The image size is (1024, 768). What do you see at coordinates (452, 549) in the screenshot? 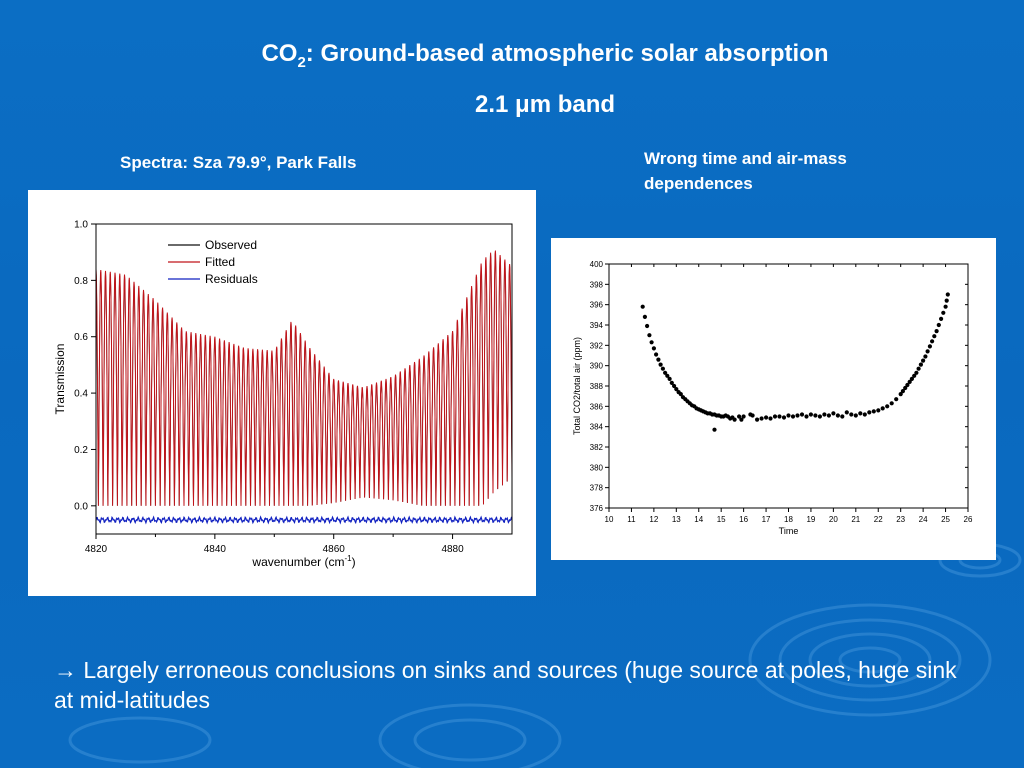
I see `x-tick-label: 4880` at bounding box center [452, 549].